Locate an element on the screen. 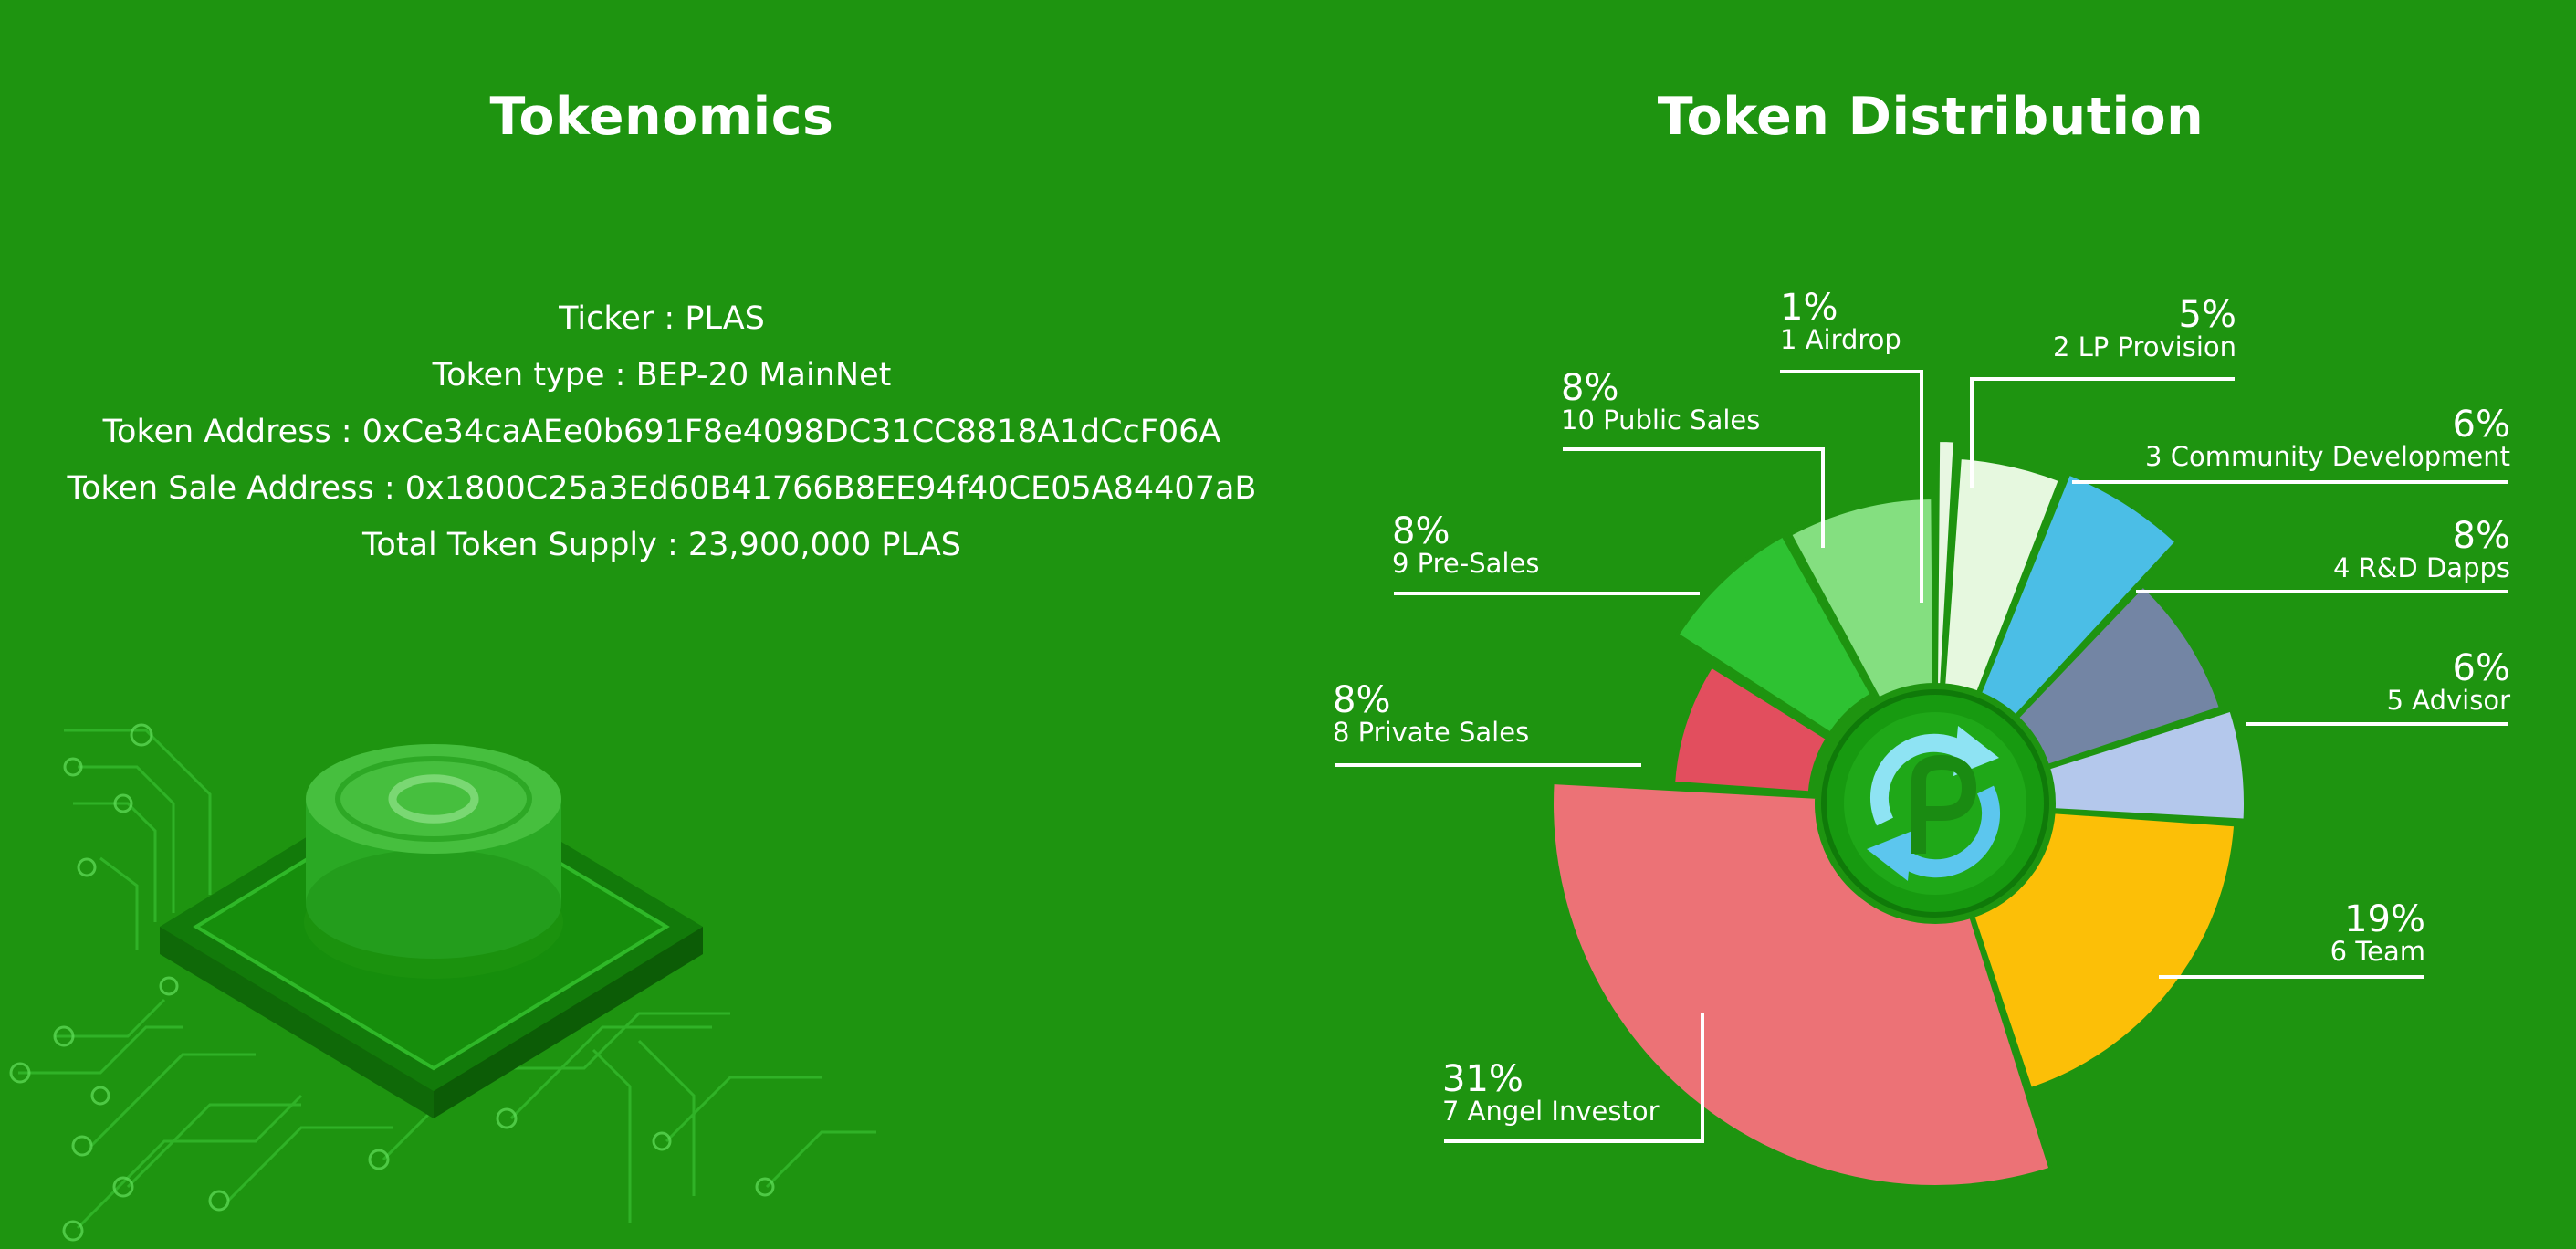 The height and width of the screenshot is (1249, 2576). pie-slice-5-advisor is located at coordinates (2146, 765).